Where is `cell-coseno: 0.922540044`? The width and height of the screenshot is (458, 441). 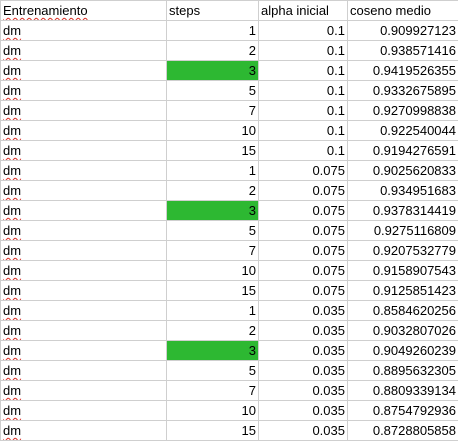
cell-coseno: 0.922540044 is located at coordinates (403, 131).